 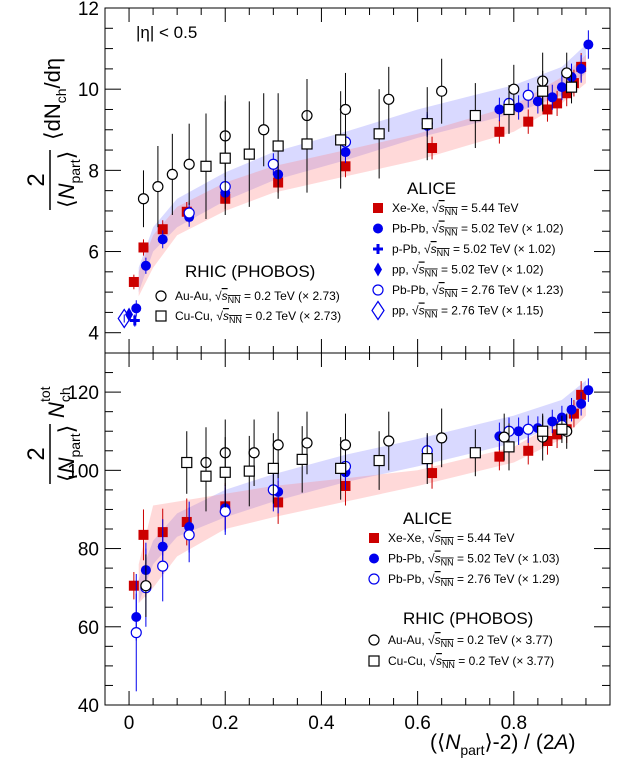 What do you see at coordinates (473, 580) in the screenshot?
I see `legend-label: Pb-Pb, √sNN = 2.76 TeV (× 1.29)` at bounding box center [473, 580].